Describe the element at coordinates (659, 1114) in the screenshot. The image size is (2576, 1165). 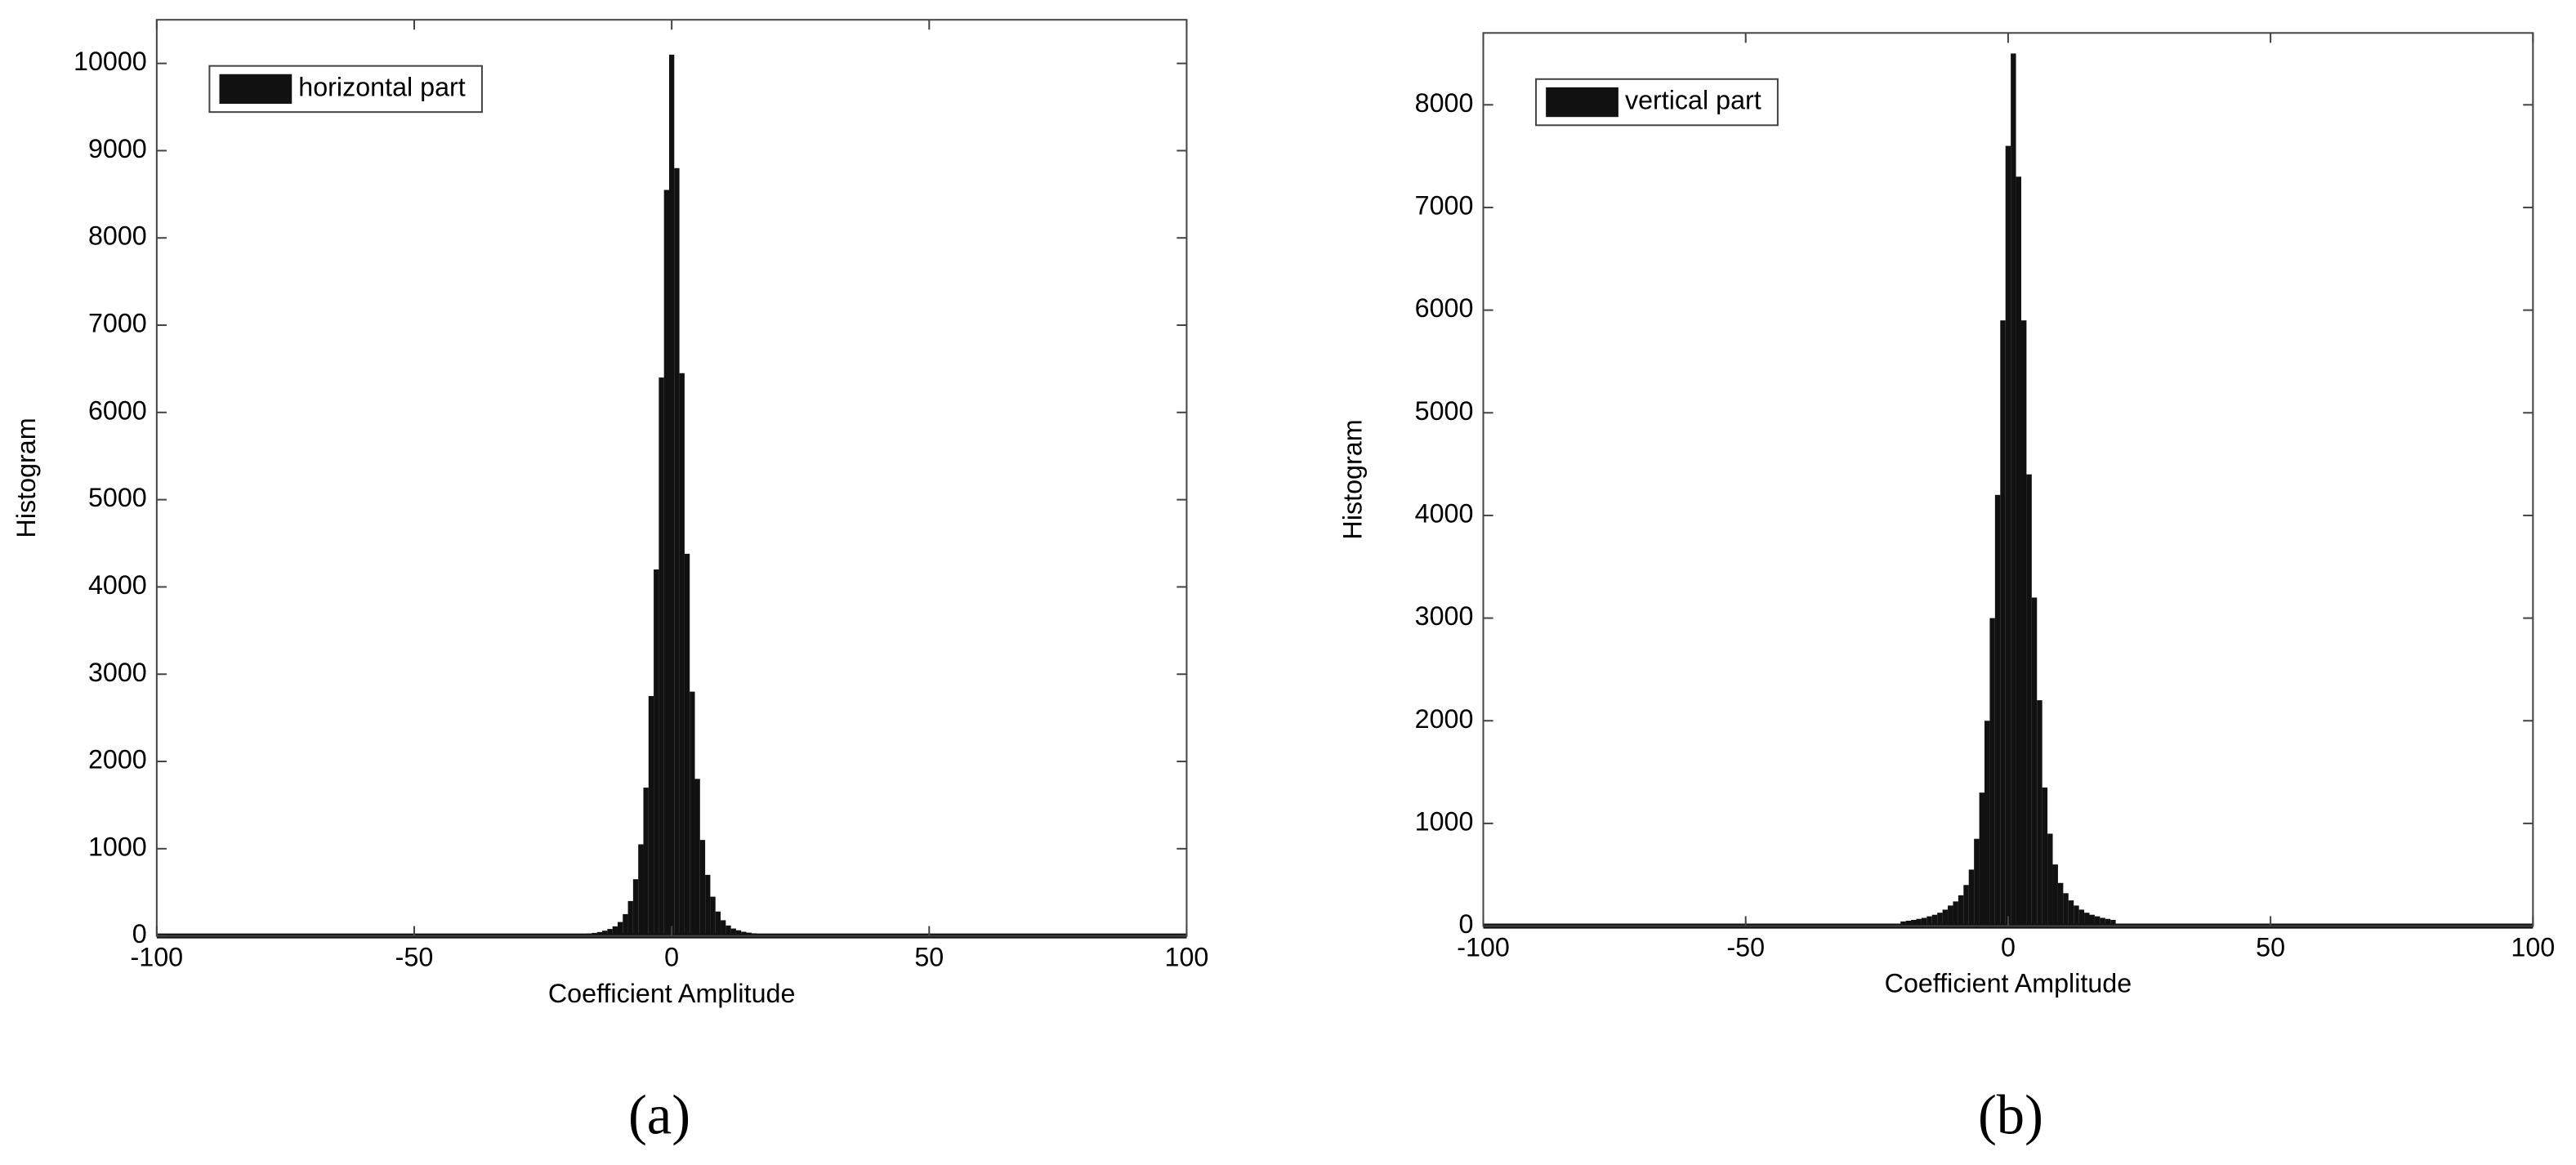
I see `caption: (a)` at that location.